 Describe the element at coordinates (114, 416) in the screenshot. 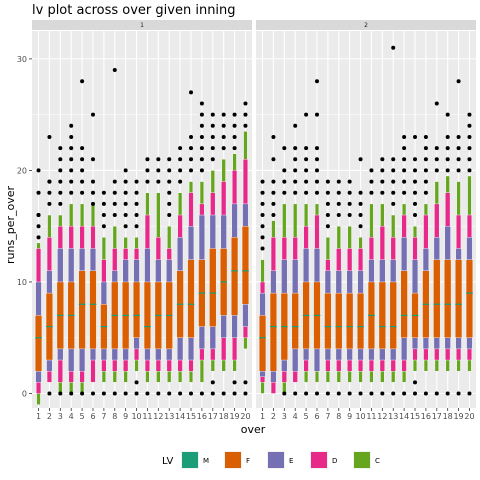

I see `x-tick-label: 8` at that location.